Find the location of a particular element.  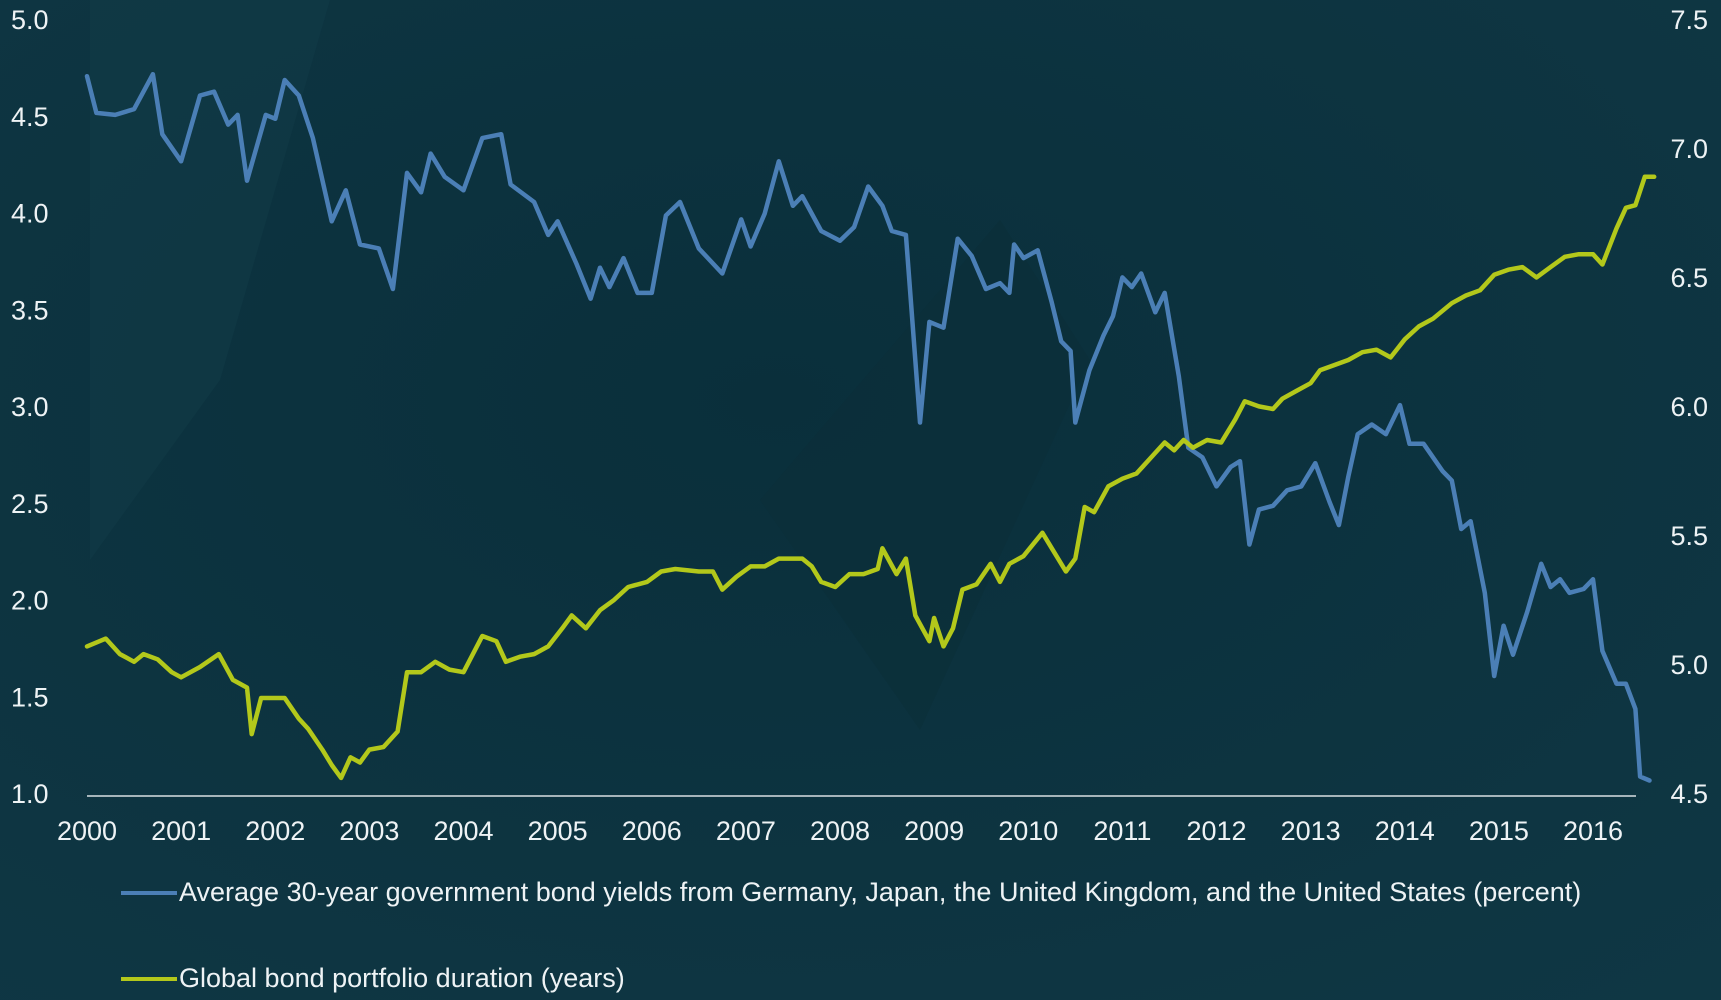

x-tick-label: 2000 is located at coordinates (87, 831).